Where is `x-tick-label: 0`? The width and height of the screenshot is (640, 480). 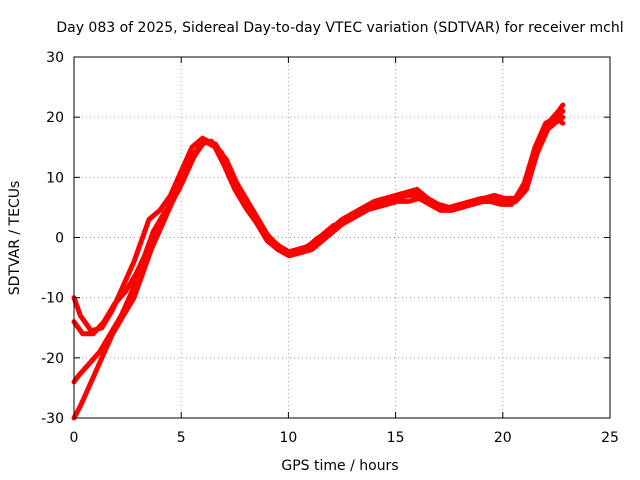
x-tick-label: 0 is located at coordinates (74, 438).